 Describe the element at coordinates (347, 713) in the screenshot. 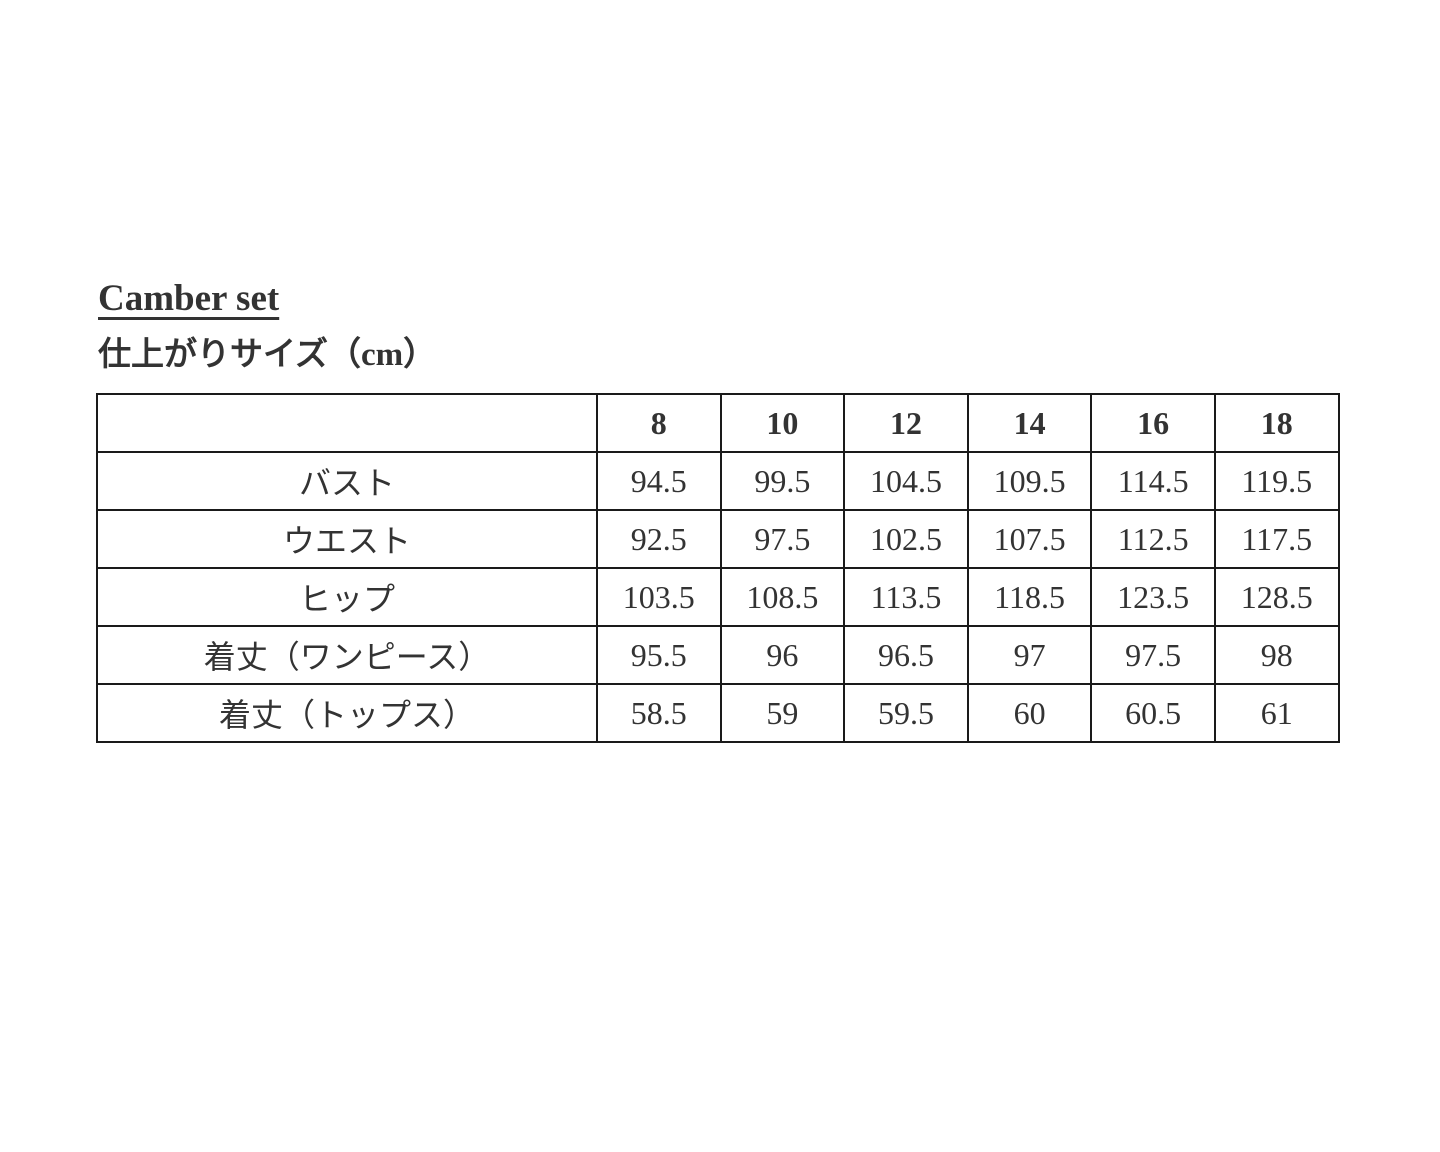

I see `row-label: 着丈（トップス）` at that location.